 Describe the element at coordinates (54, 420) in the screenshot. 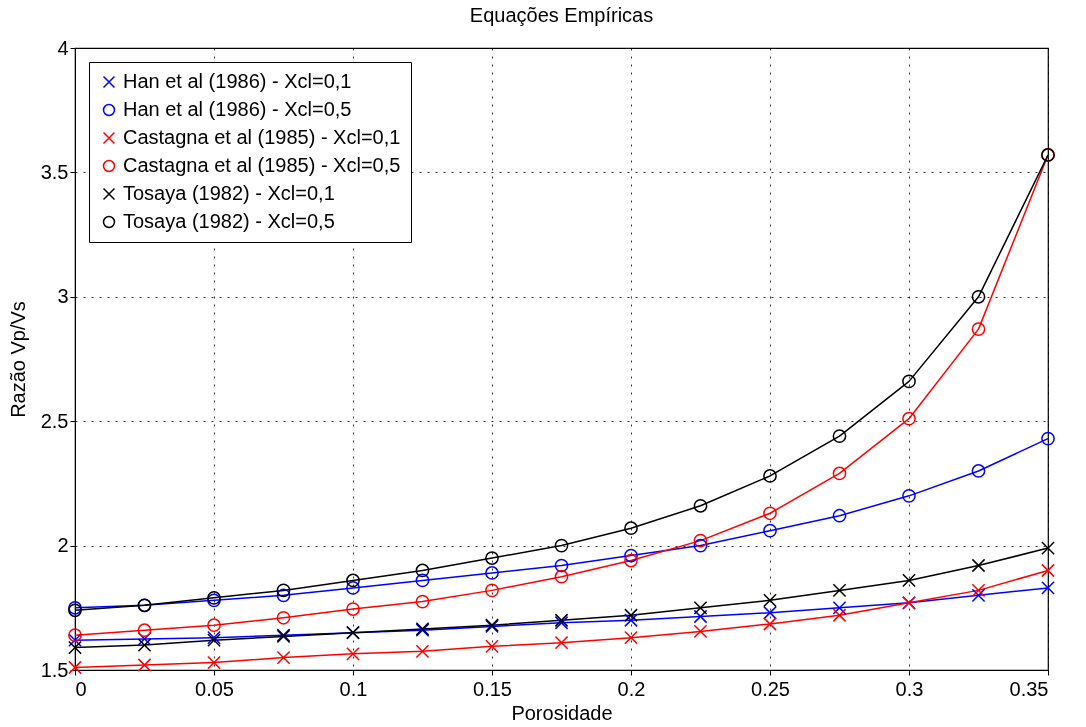

I see `y-tick-label: 2.5` at that location.